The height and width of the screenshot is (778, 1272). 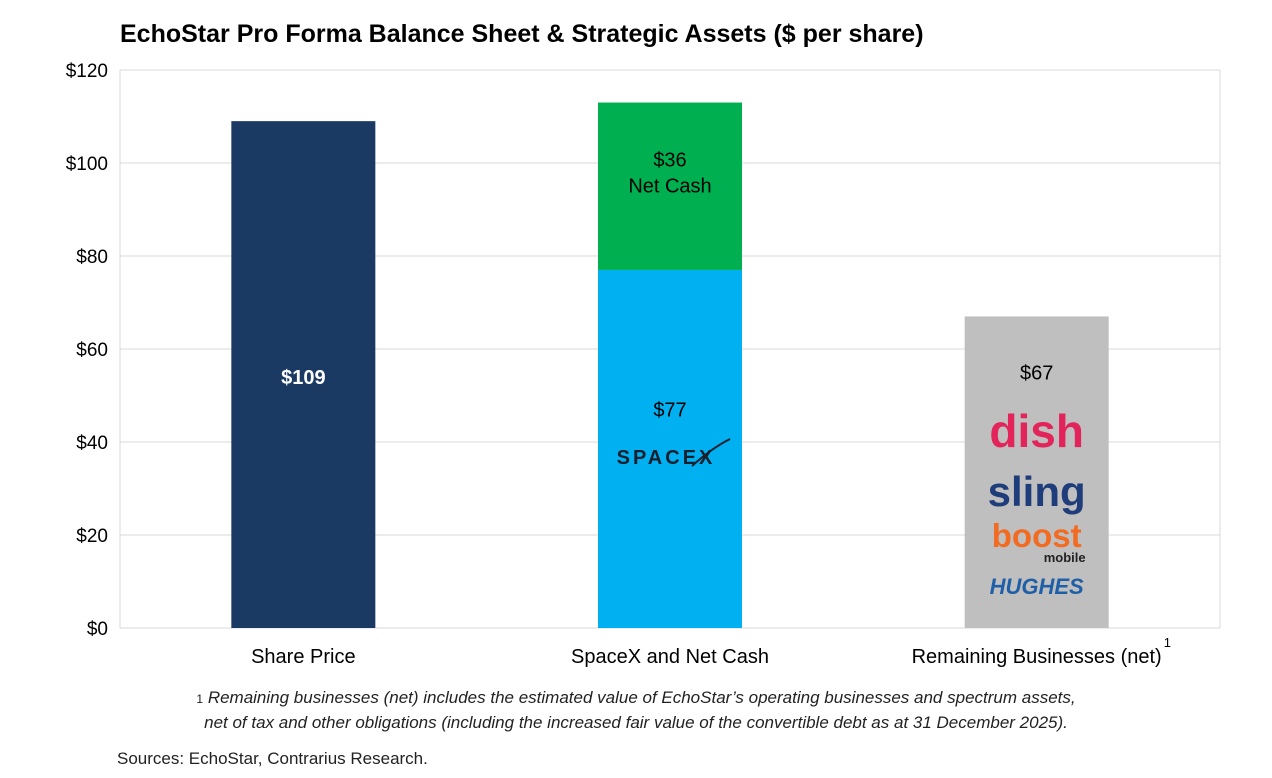 I want to click on hughes-logo: HUGHES, so click(x=1037, y=586).